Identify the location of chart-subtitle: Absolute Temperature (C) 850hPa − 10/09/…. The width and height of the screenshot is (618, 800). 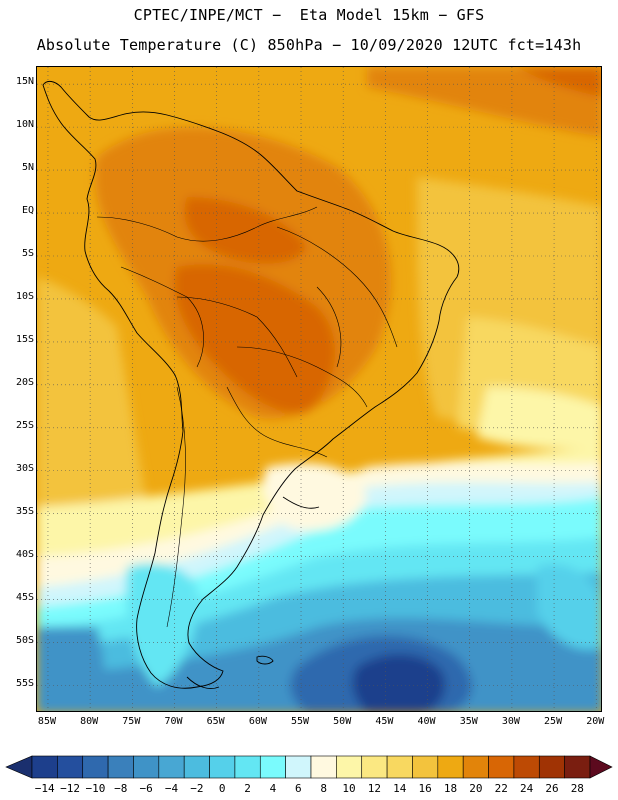
(309, 45).